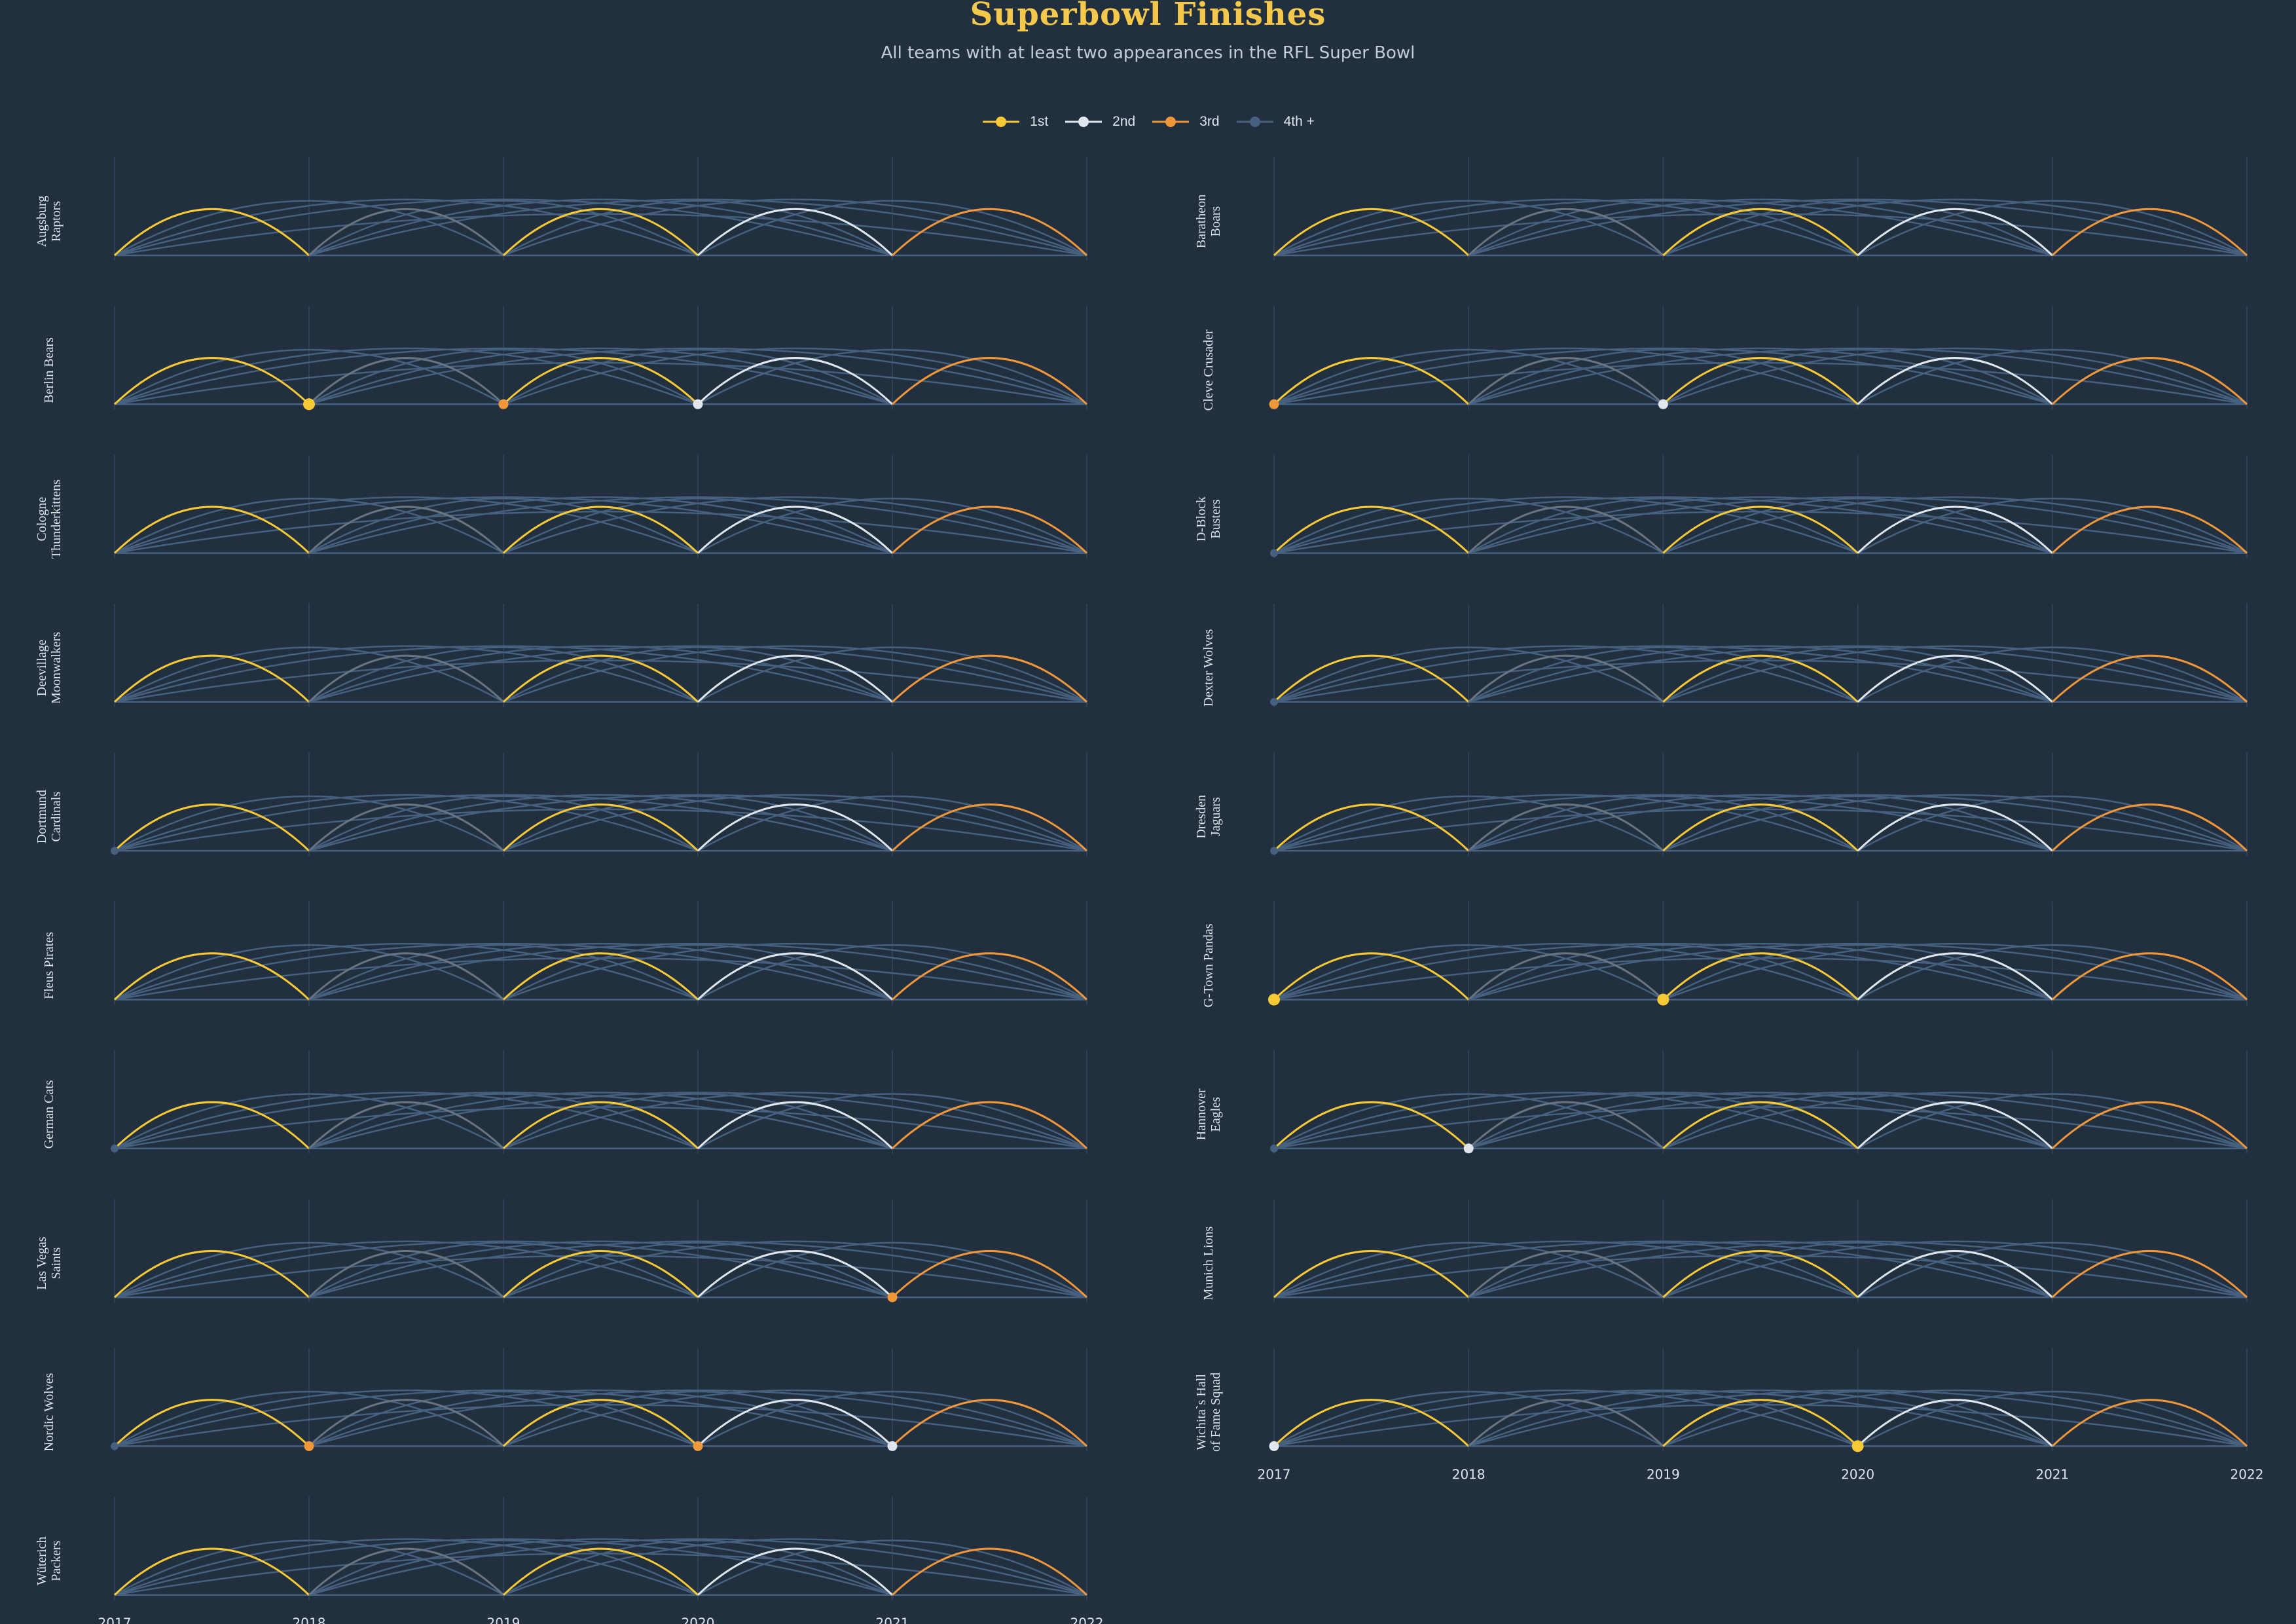 The width and height of the screenshot is (2296, 1624). What do you see at coordinates (892, 1619) in the screenshot?
I see `x-tick-label: 2021` at bounding box center [892, 1619].